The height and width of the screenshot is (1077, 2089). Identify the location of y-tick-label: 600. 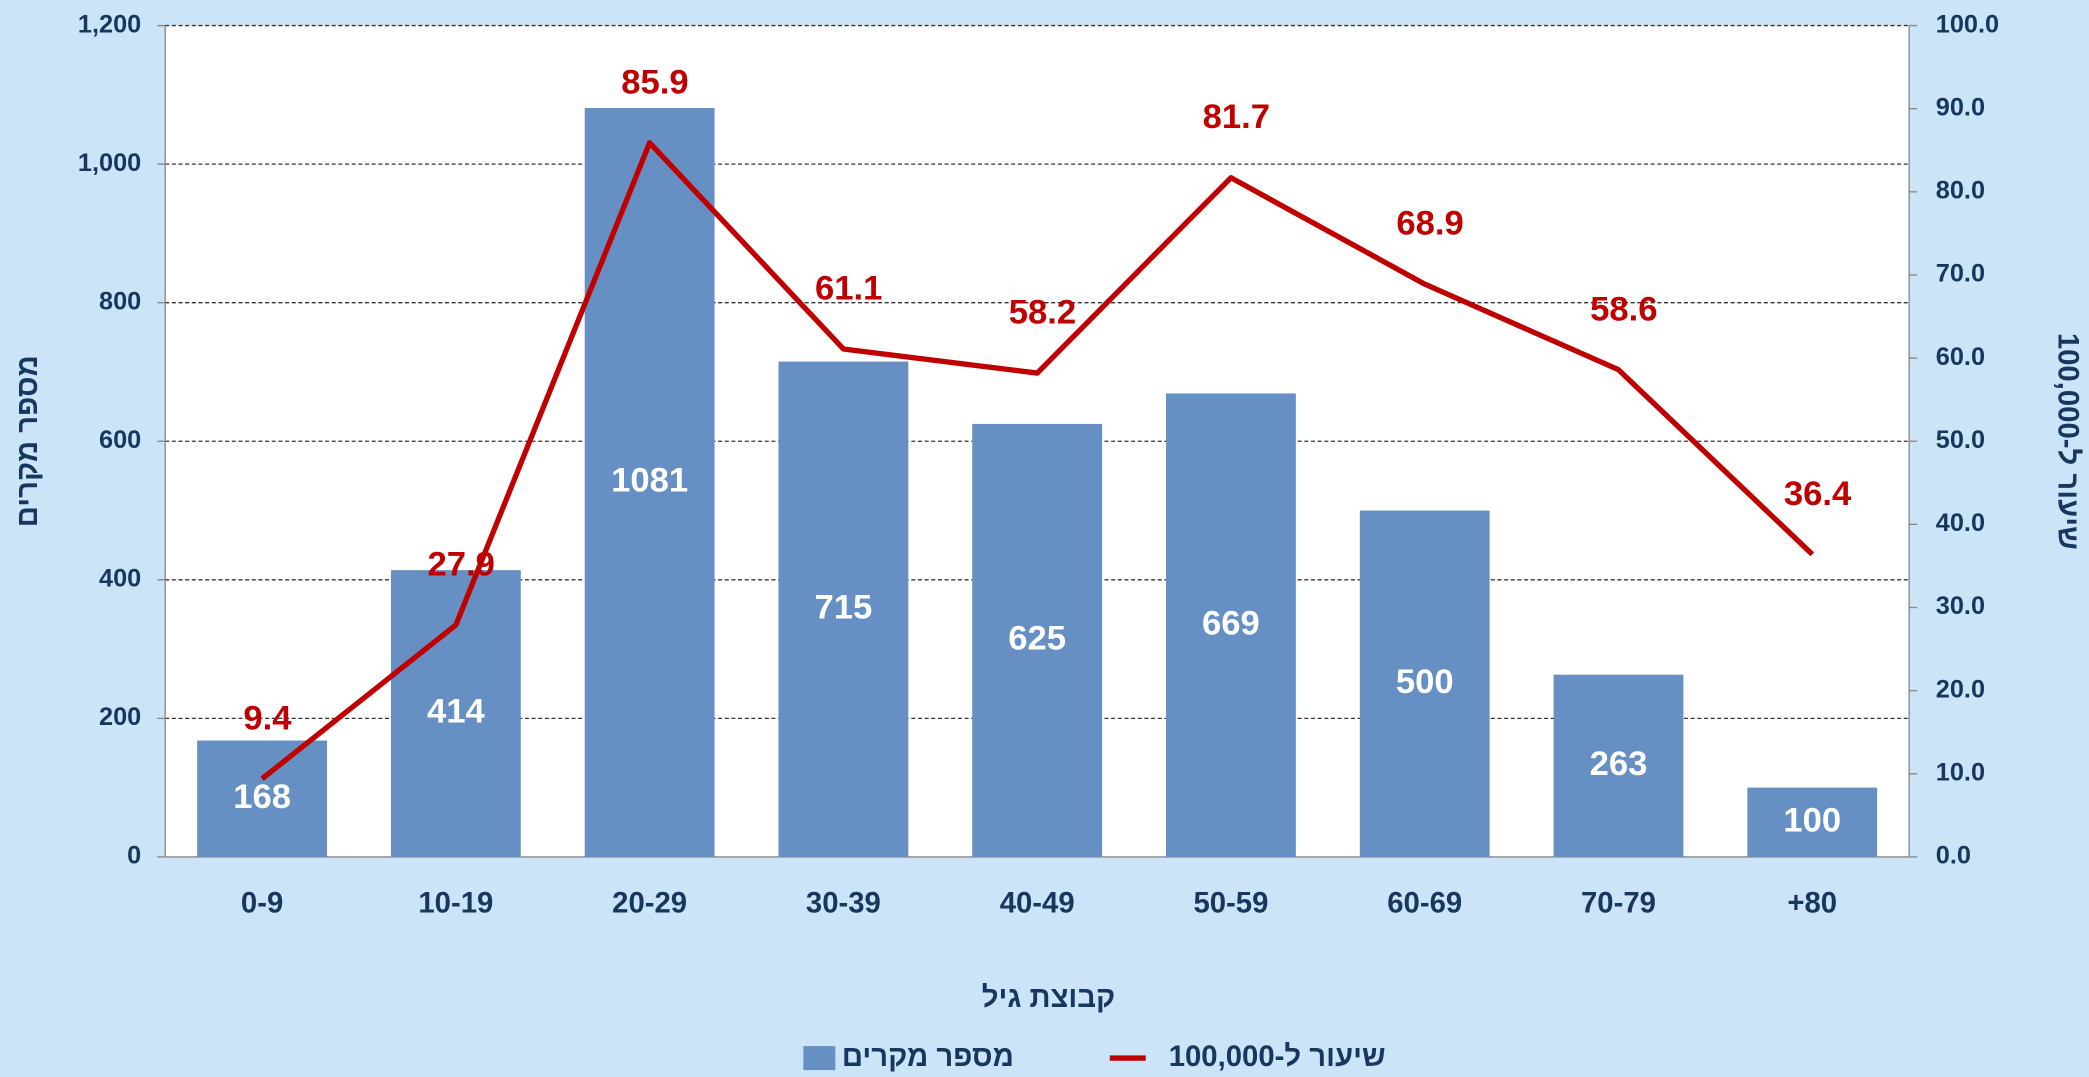
(120, 440).